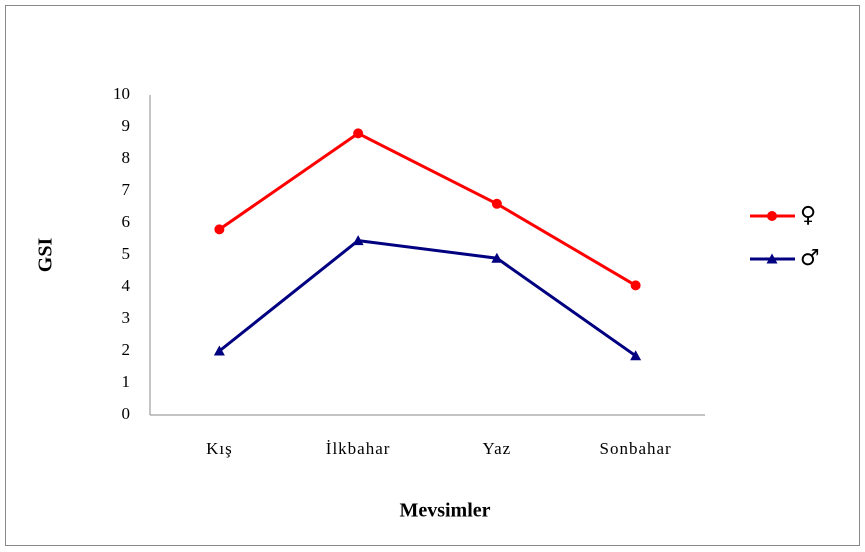  Describe the element at coordinates (810, 258) in the screenshot. I see `legend-label: ♂` at that location.